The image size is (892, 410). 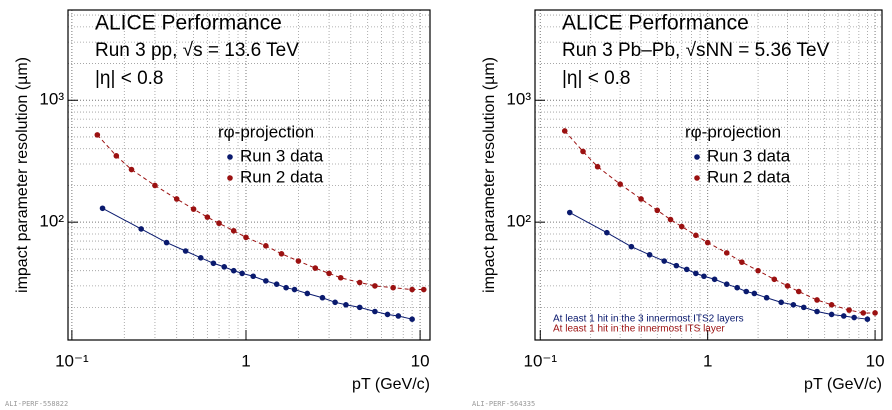 What do you see at coordinates (733, 131) in the screenshot?
I see `legend-title: rφ-projection` at bounding box center [733, 131].